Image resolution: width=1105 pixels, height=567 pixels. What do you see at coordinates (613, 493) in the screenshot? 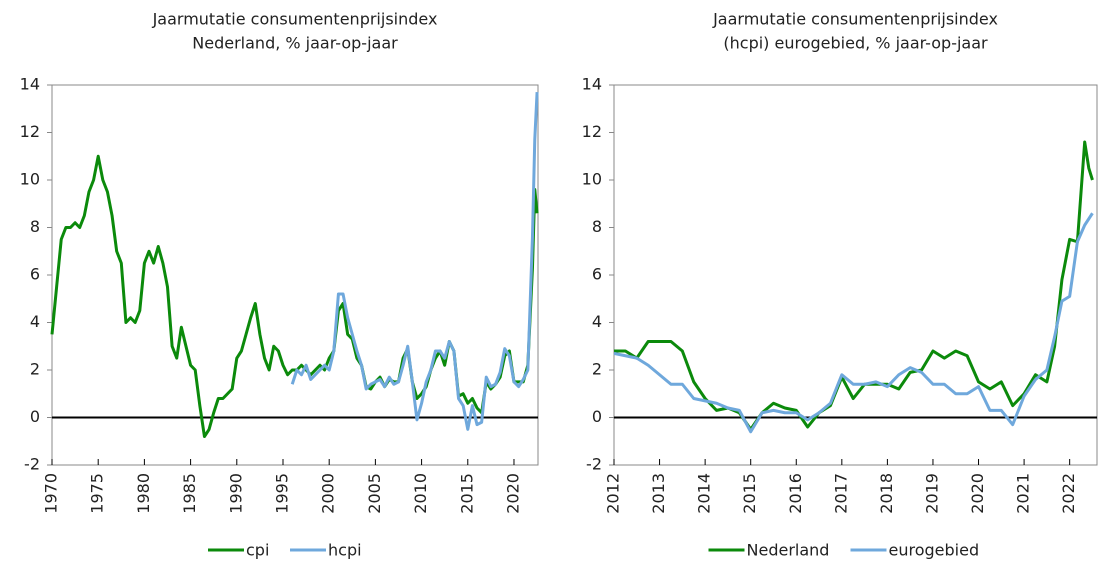
I see `x-tick-label: 2012` at bounding box center [613, 493].